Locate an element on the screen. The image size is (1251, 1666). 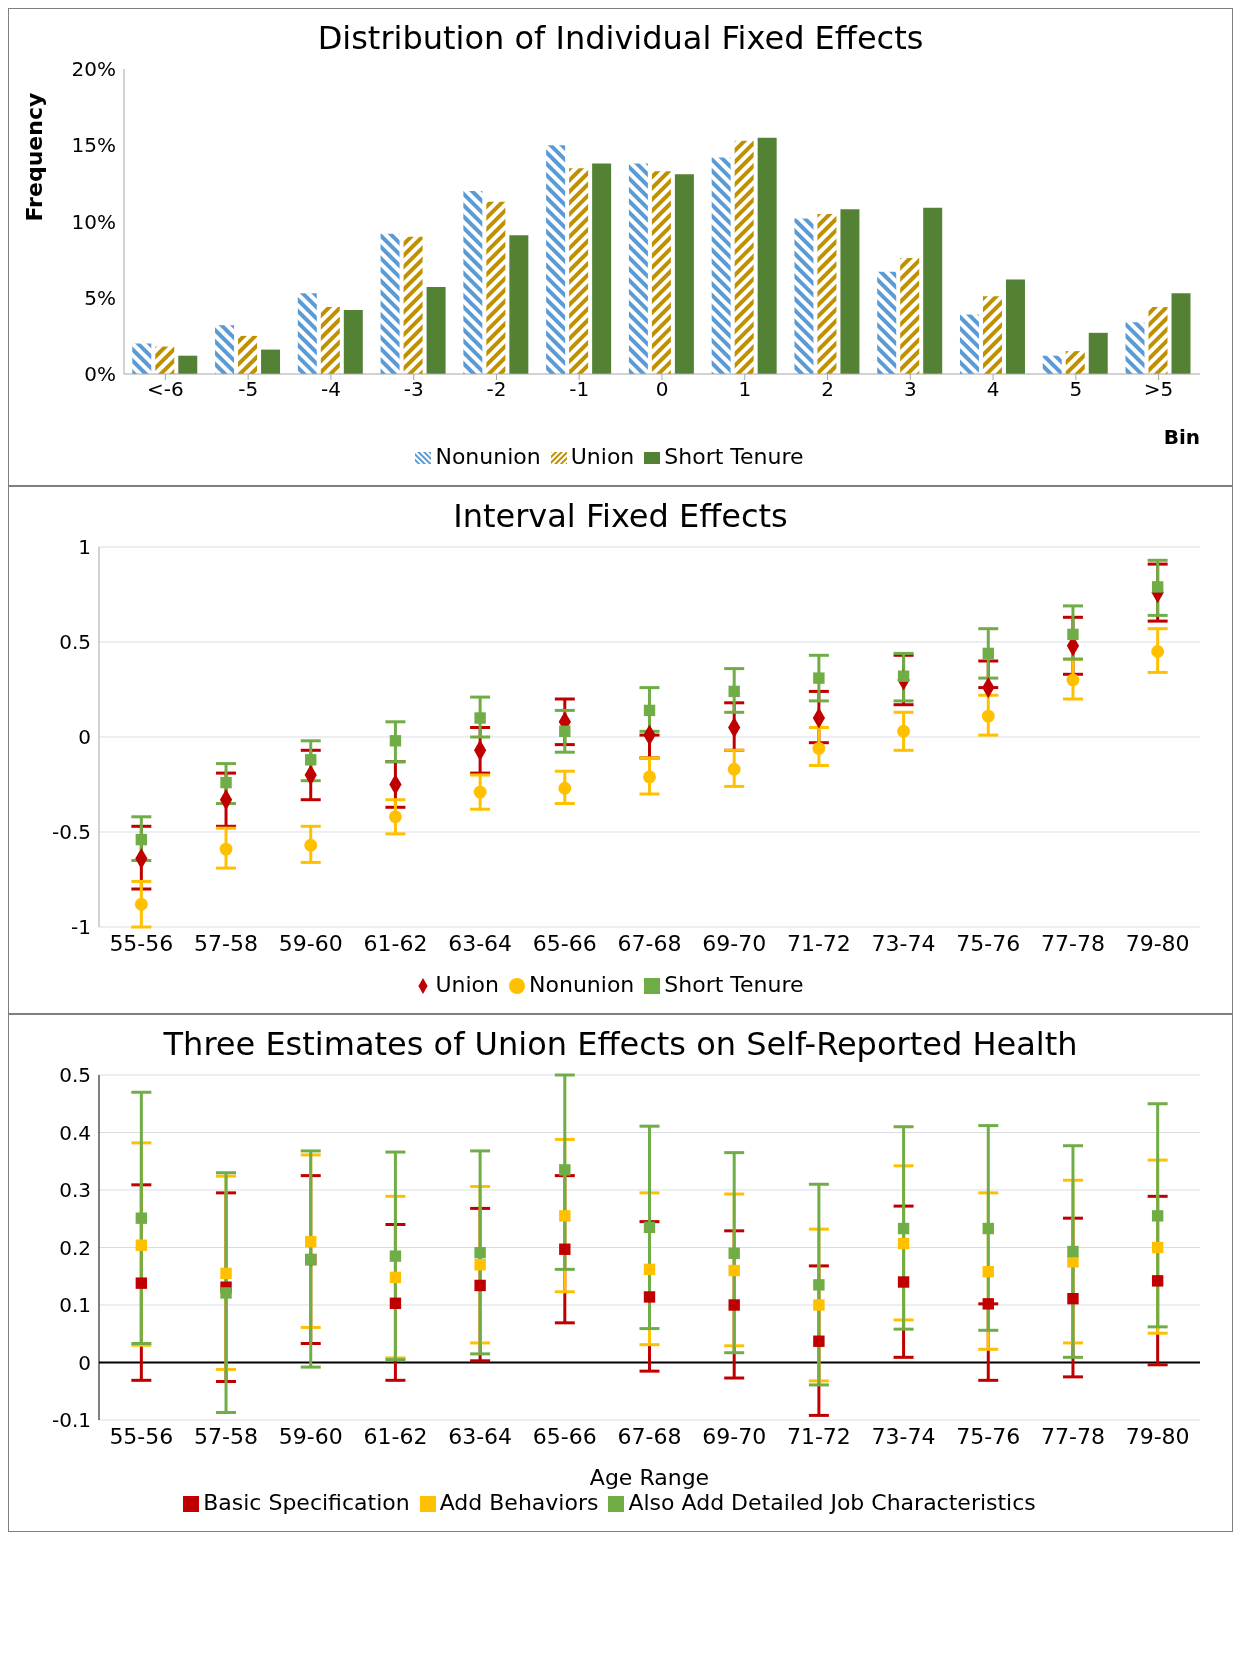
y-tick-label: 10% is located at coordinates (93, 221).